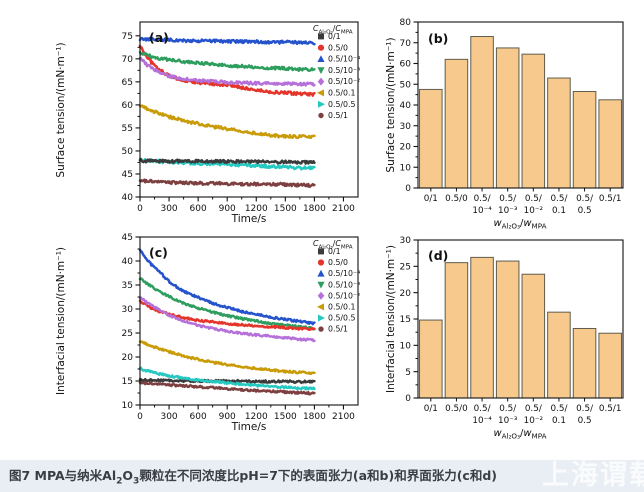 The width and height of the screenshot is (644, 492). Describe the element at coordinates (227, 122) in the screenshot. I see `series-0.5/0.1` at that location.